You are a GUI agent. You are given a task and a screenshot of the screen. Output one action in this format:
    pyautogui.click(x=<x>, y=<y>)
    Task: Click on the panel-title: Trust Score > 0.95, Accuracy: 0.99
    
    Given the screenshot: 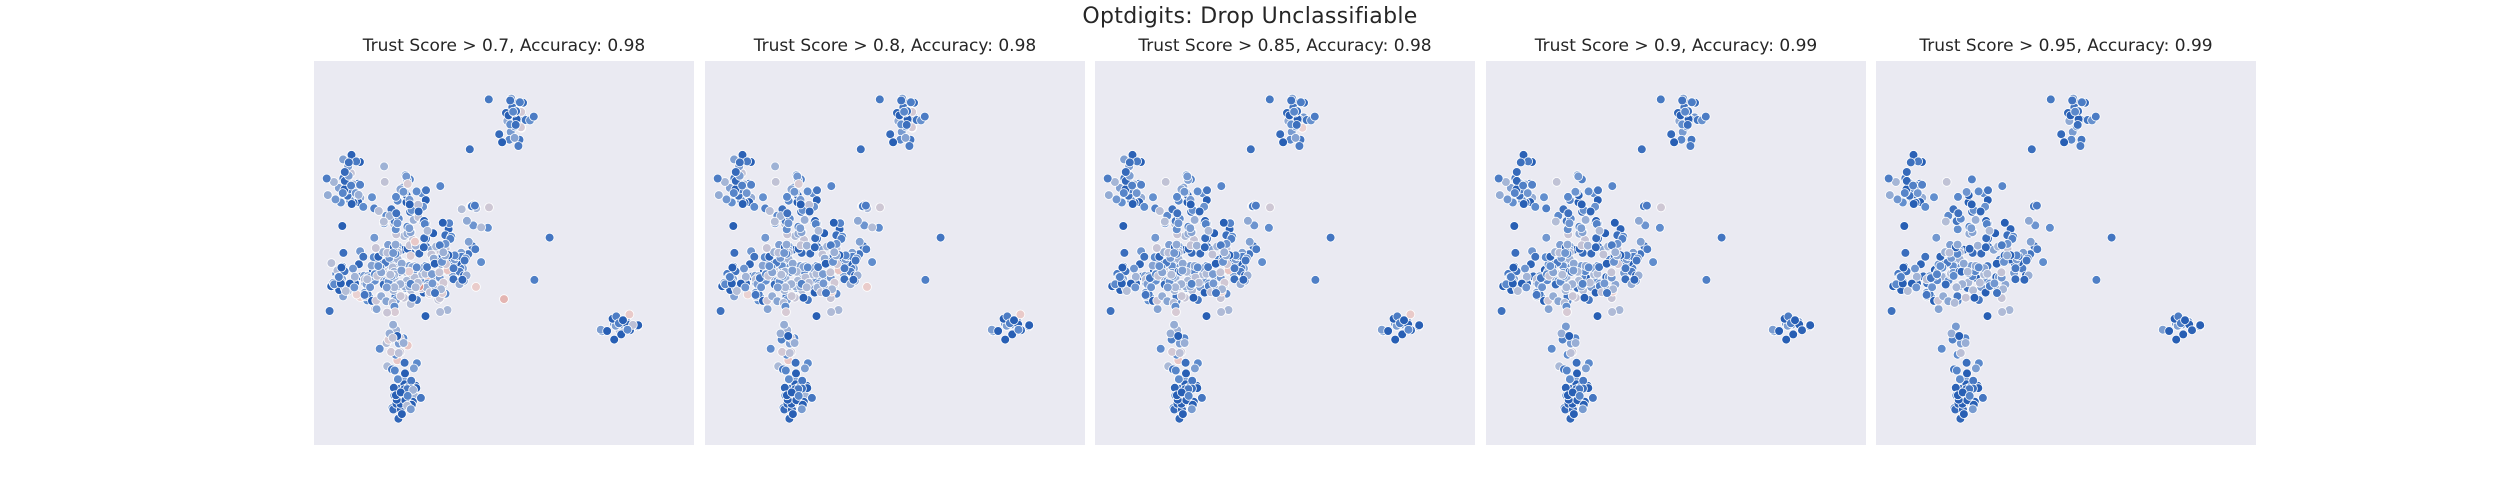 What is the action you would take?
    pyautogui.click(x=2066, y=46)
    